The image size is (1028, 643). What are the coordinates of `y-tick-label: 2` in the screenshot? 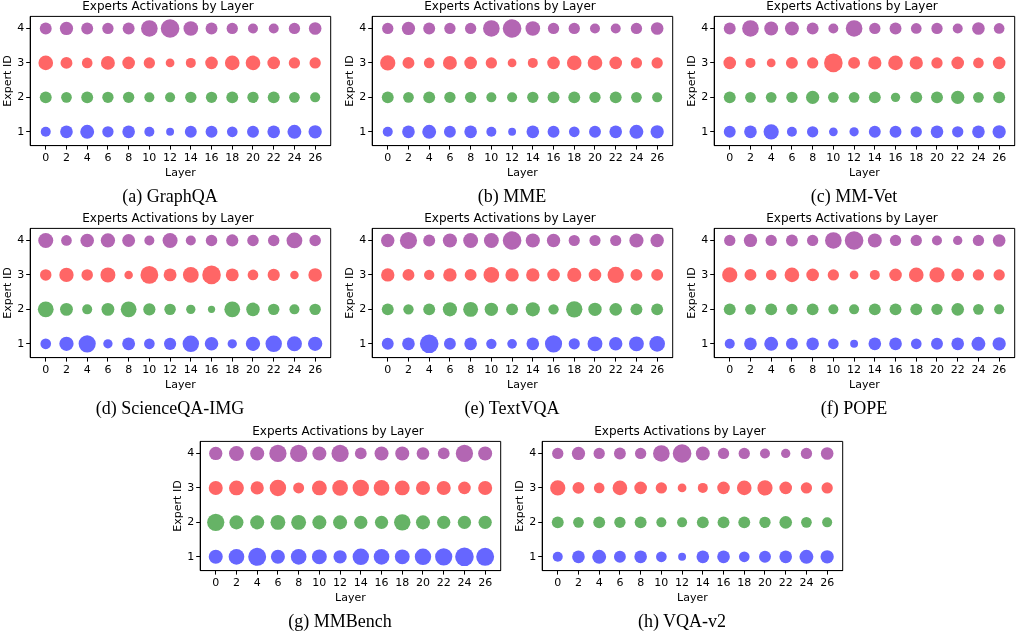 It's located at (363, 97).